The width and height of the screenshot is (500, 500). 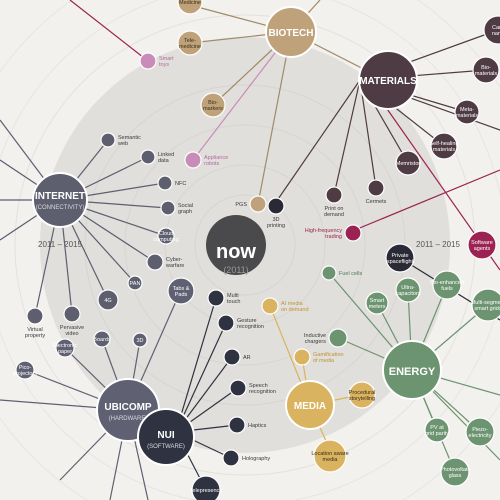 I want to click on node-label: AR, so click(x=247, y=358).